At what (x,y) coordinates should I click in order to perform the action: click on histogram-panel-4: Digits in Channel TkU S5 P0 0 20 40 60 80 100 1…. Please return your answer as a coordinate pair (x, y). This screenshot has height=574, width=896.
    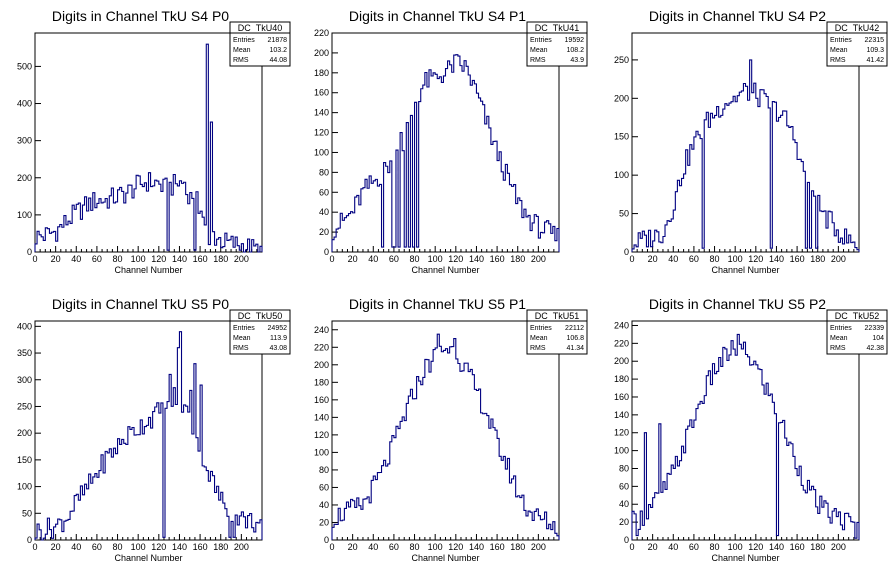
    Looking at the image, I should click on (154, 429).